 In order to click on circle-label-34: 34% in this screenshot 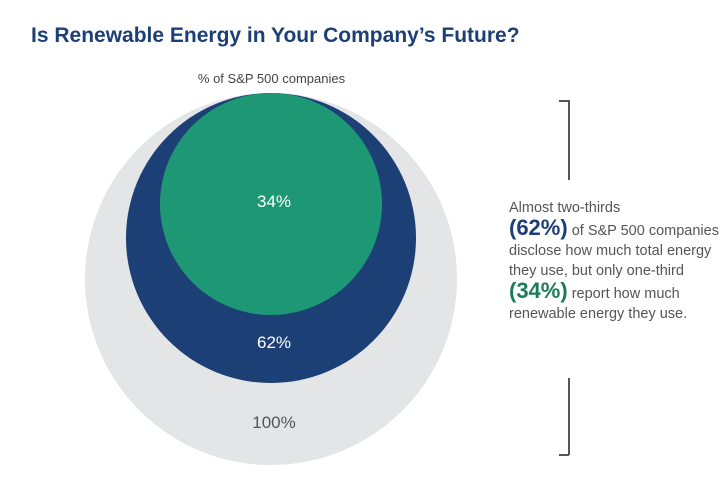, I will do `click(274, 201)`.